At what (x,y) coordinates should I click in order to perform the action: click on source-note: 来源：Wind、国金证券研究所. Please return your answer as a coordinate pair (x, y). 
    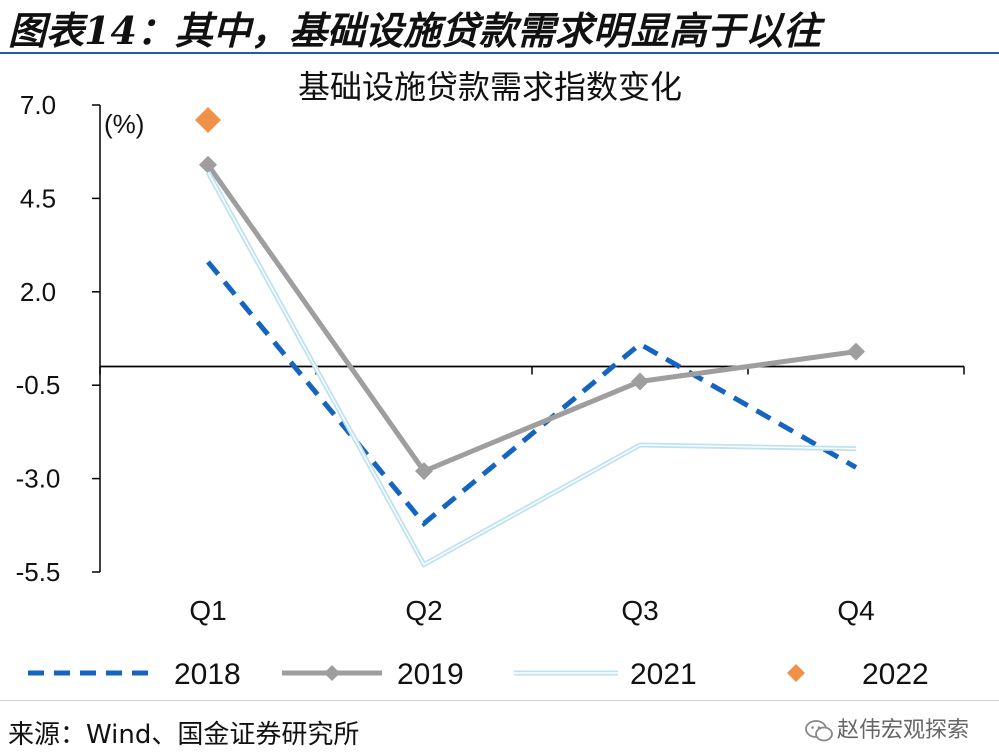
    Looking at the image, I should click on (184, 735).